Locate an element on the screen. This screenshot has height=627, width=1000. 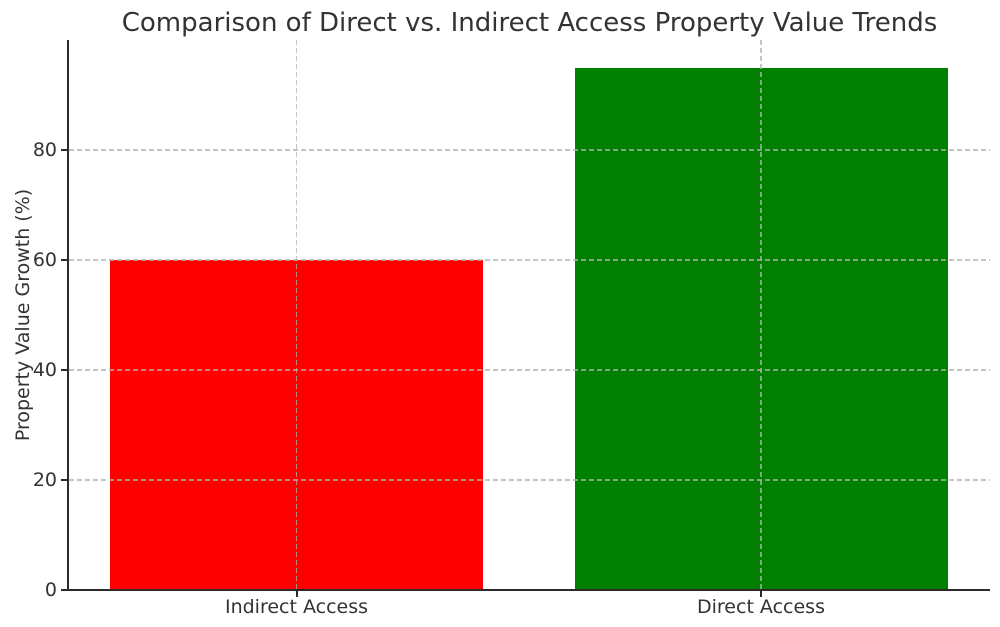
x-axis-spine is located at coordinates (528, 590).